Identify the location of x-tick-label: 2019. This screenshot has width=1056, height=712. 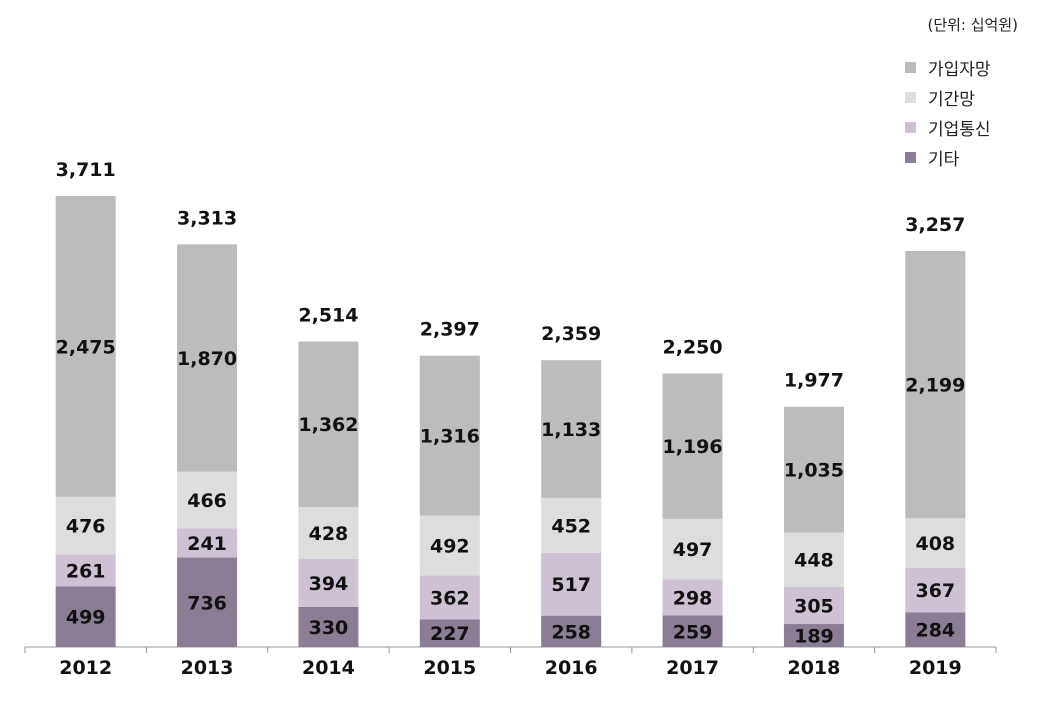
(935, 668).